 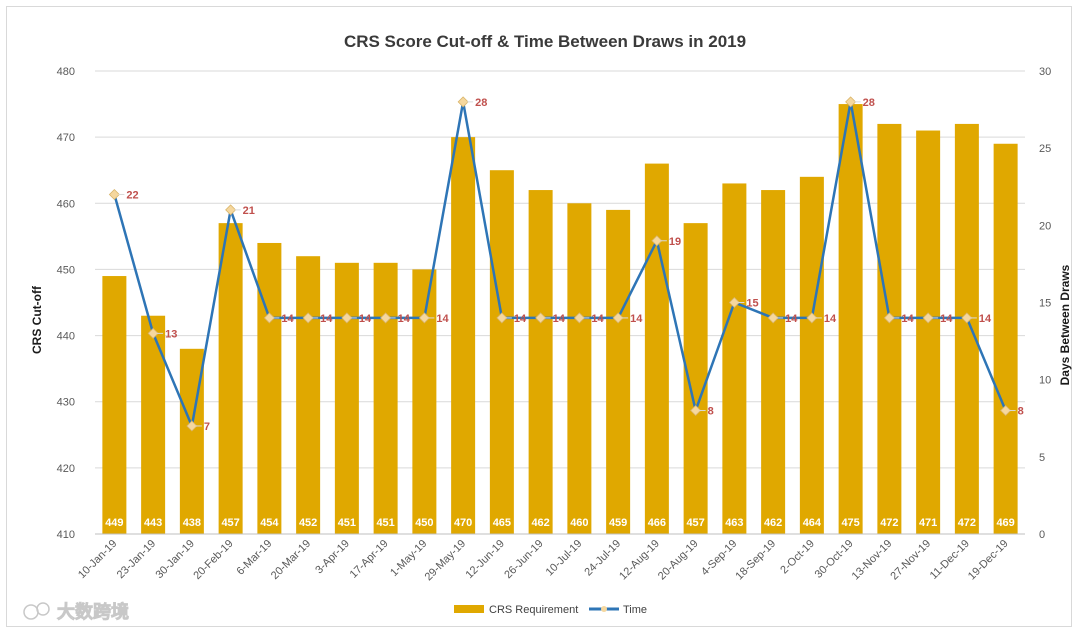 What do you see at coordinates (869, 103) in the screenshot?
I see `time-value-label: 28` at bounding box center [869, 103].